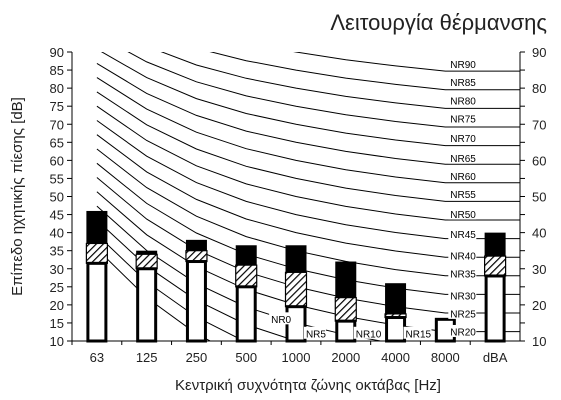 Image resolution: width=561 pixels, height=400 pixels. I want to click on nr-label-bg-nr35, so click(462, 273).